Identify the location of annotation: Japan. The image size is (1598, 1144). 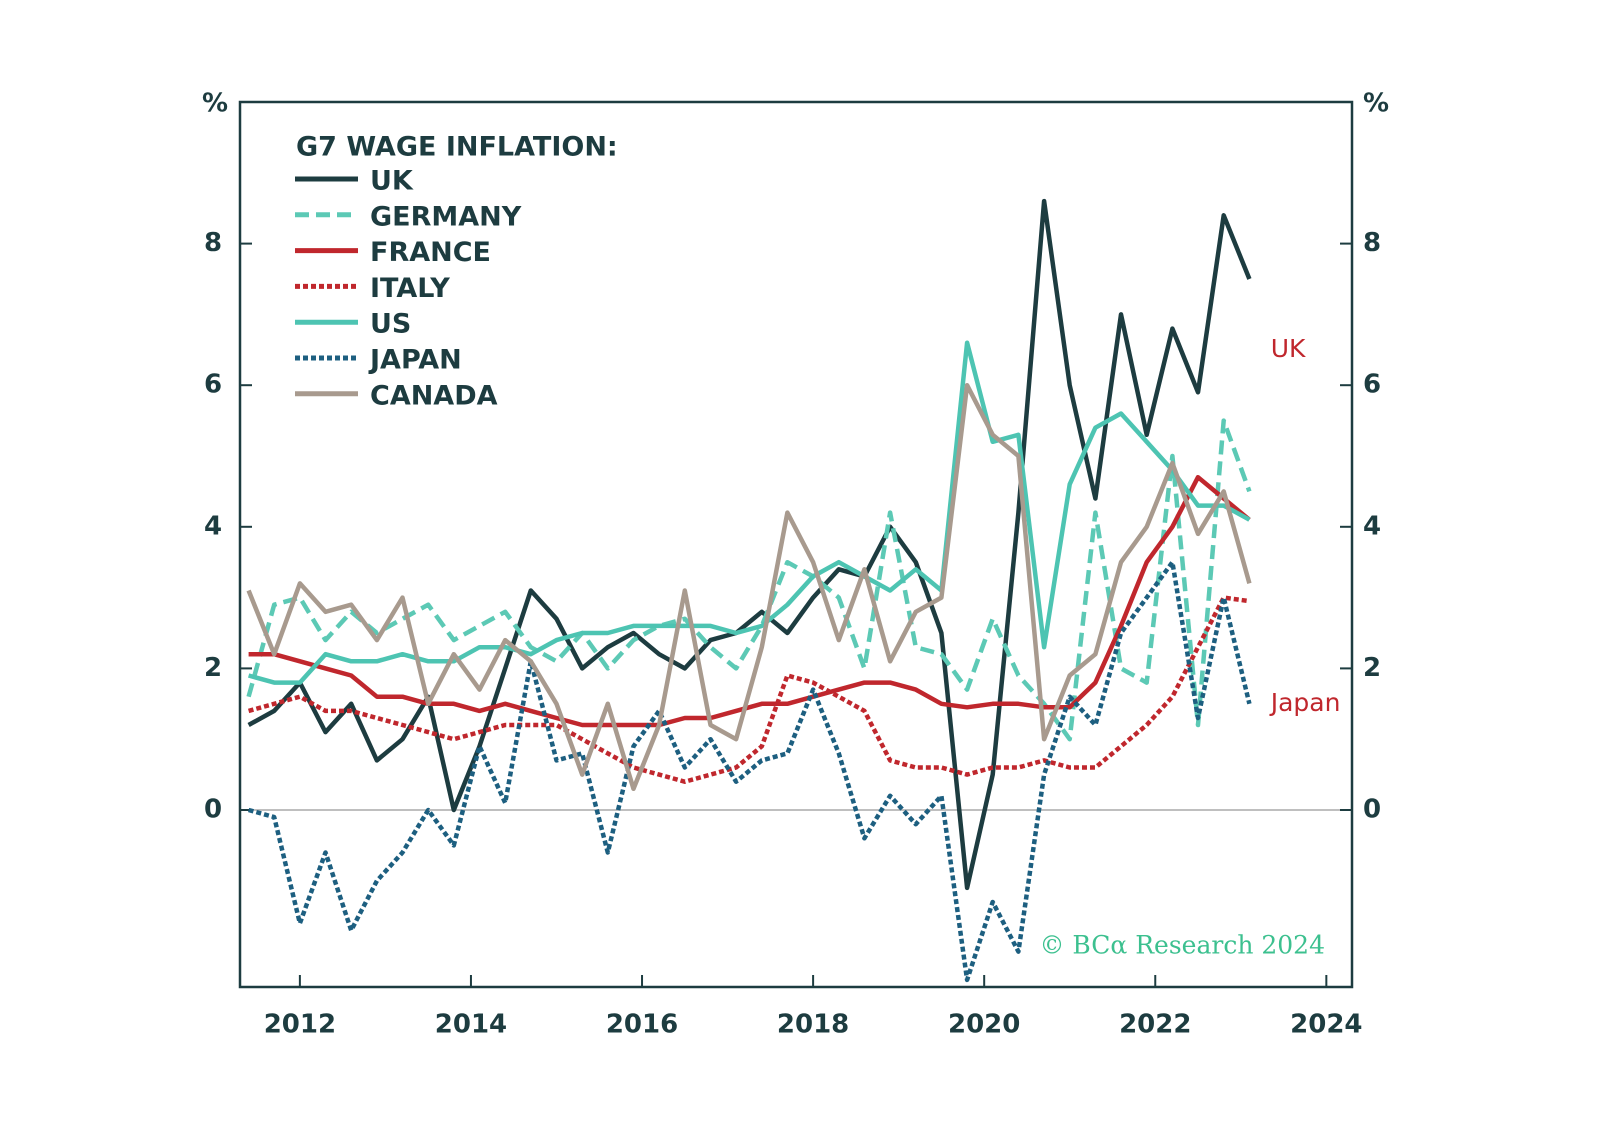
(1305, 702).